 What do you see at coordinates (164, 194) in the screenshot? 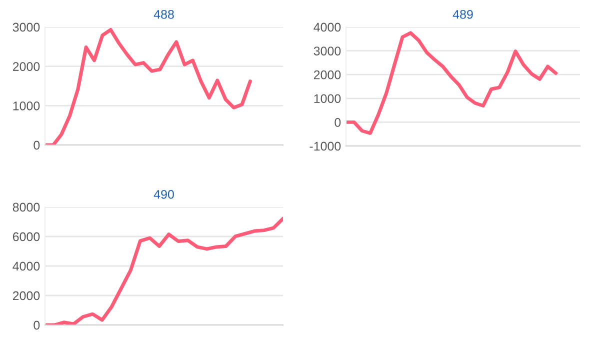
I see `chart-title: 490` at bounding box center [164, 194].